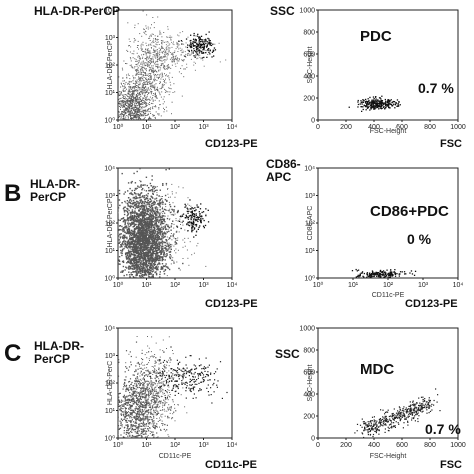 Image resolution: width=474 pixels, height=474 pixels. I want to click on panel-a-left-events, so click(172, 85).